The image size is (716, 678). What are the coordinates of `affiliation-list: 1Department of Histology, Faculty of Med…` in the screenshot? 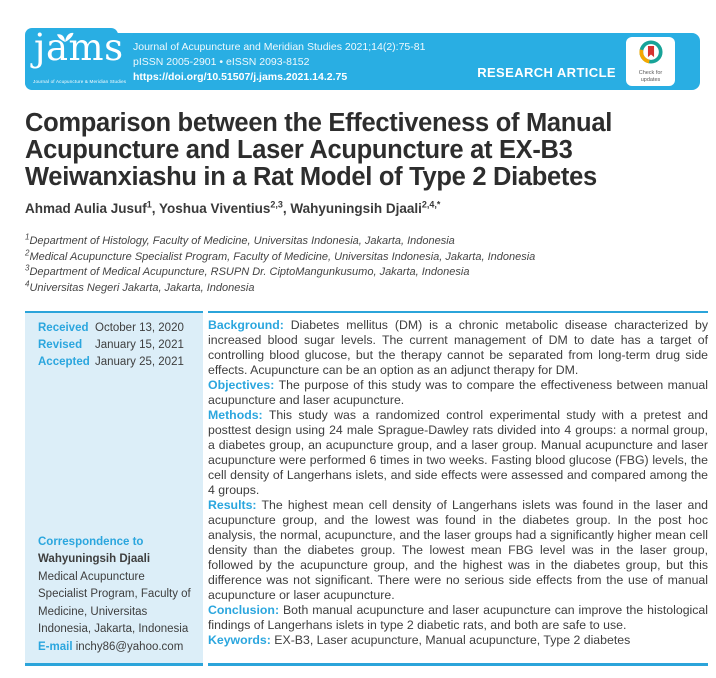 It's located at (280, 264).